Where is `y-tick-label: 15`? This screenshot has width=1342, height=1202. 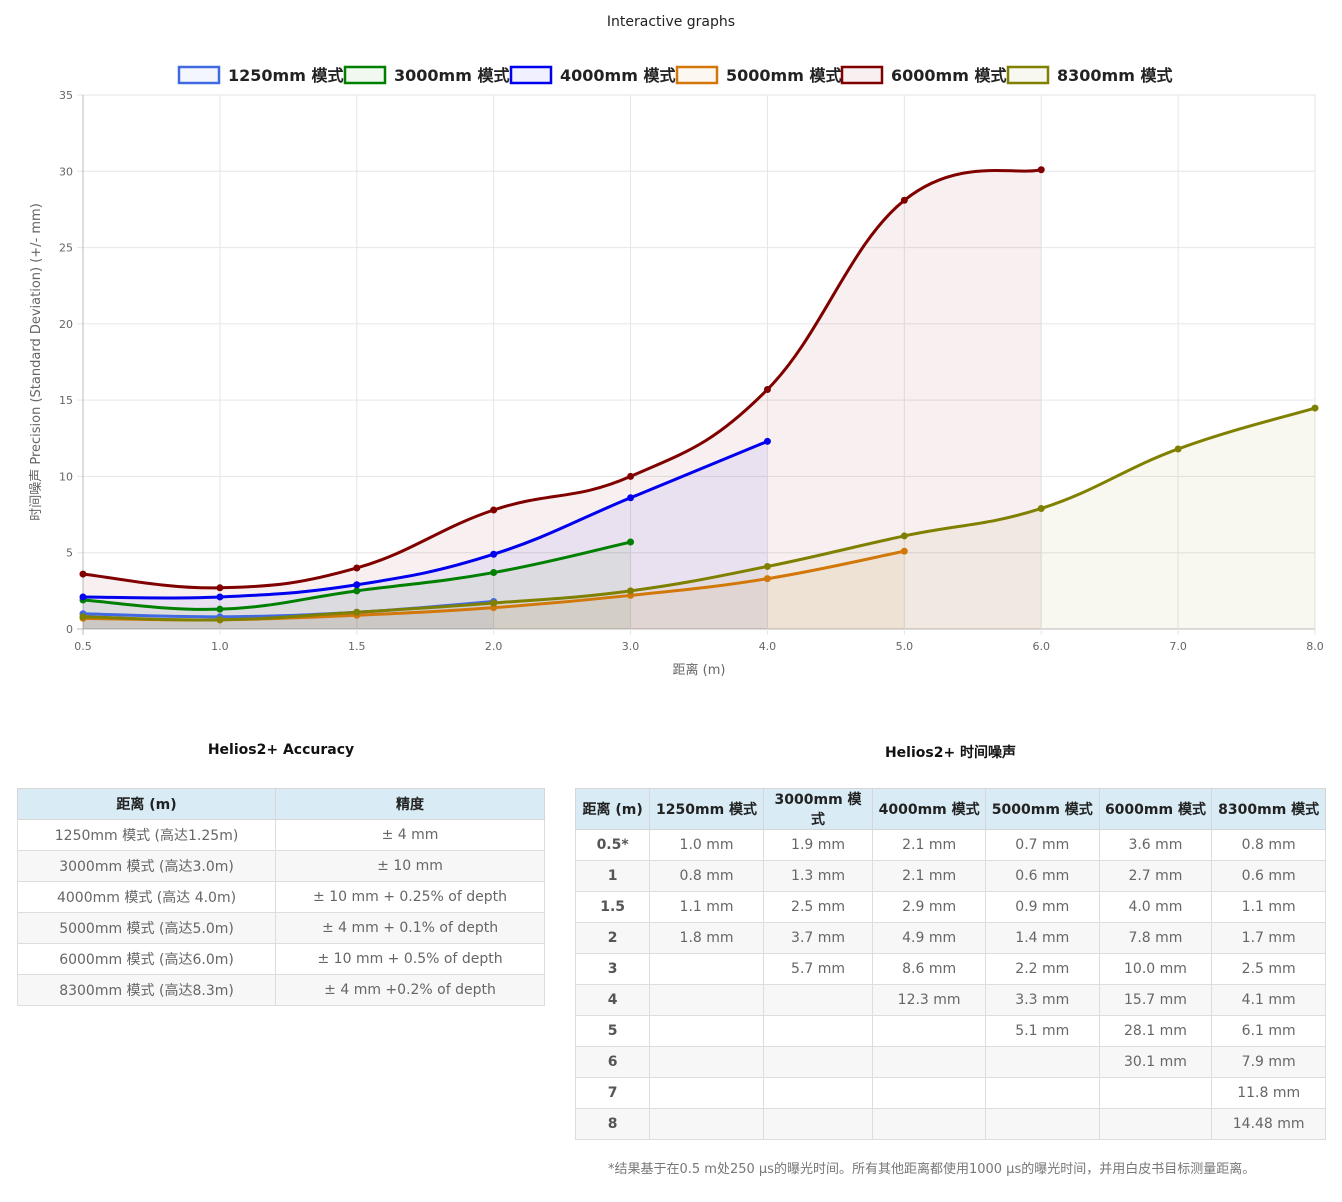
y-tick-label: 15 is located at coordinates (66, 400).